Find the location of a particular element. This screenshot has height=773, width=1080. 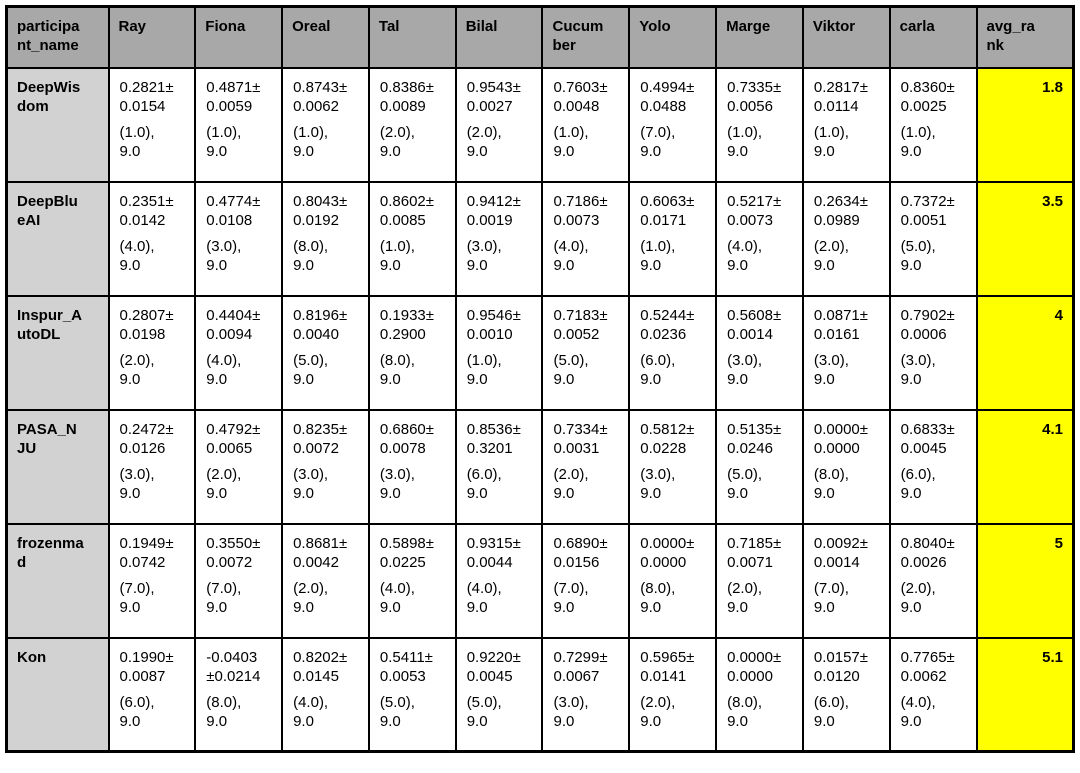

rank-detail: (7.0), 9.0 is located at coordinates (224, 597).